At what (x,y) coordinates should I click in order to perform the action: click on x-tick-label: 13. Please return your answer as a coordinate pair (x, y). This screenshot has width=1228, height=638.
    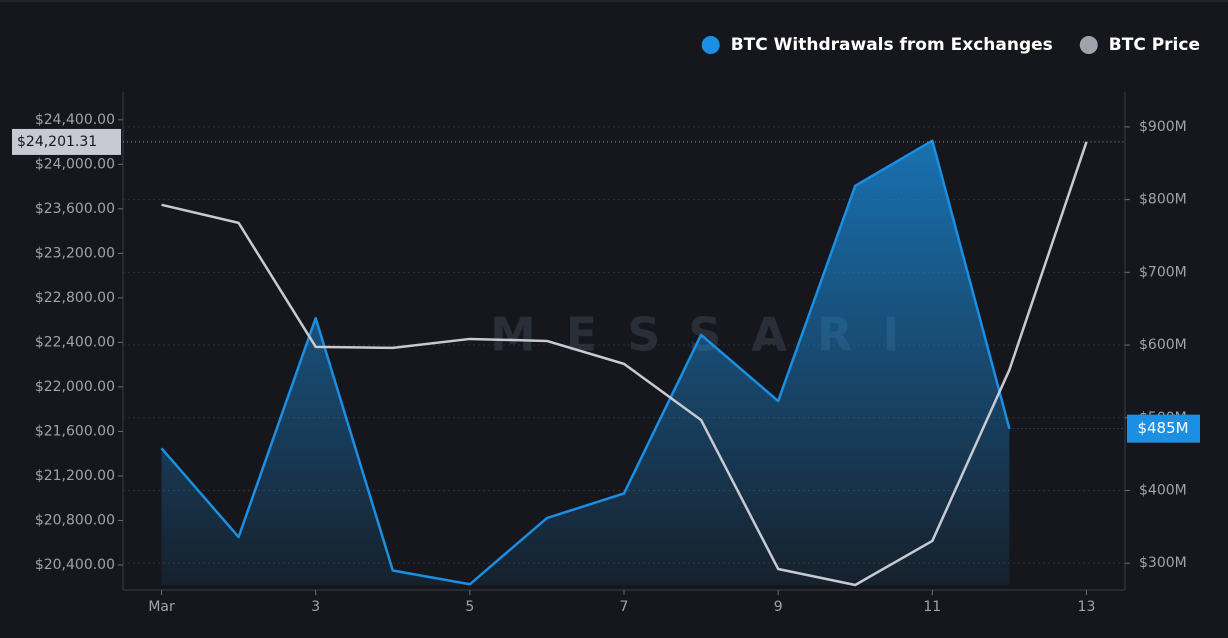
    Looking at the image, I should click on (1087, 607).